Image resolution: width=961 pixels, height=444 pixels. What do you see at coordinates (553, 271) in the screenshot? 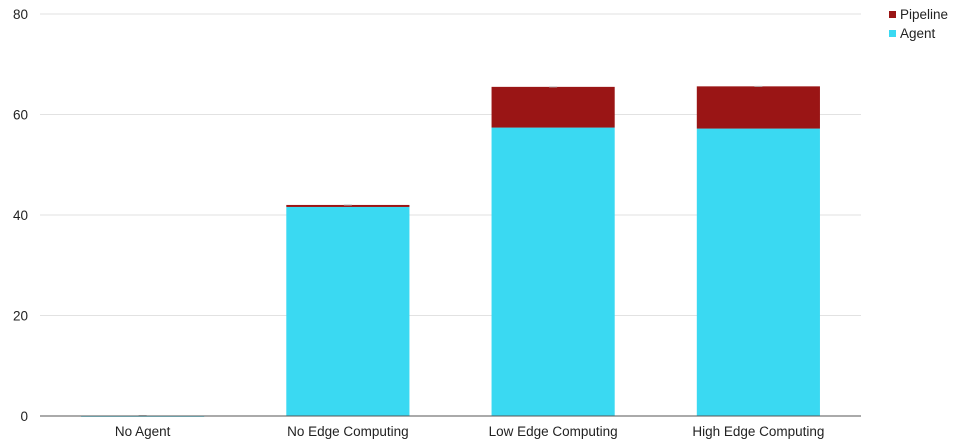
I see `bar-agent-low-edge-computing` at bounding box center [553, 271].